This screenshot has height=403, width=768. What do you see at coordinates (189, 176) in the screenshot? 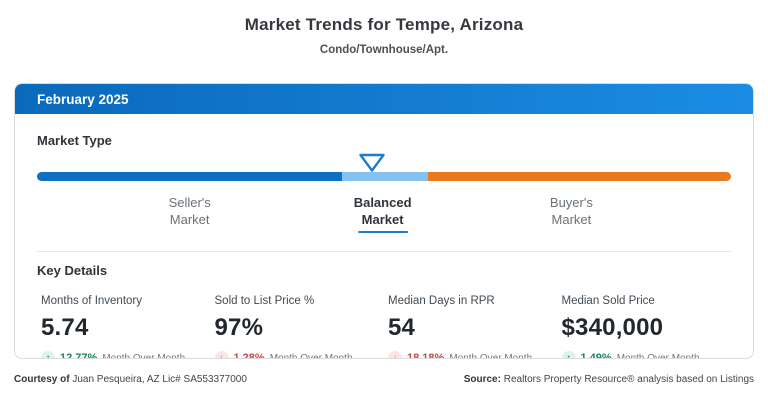
I see `gauge-segment-sellers` at bounding box center [189, 176].